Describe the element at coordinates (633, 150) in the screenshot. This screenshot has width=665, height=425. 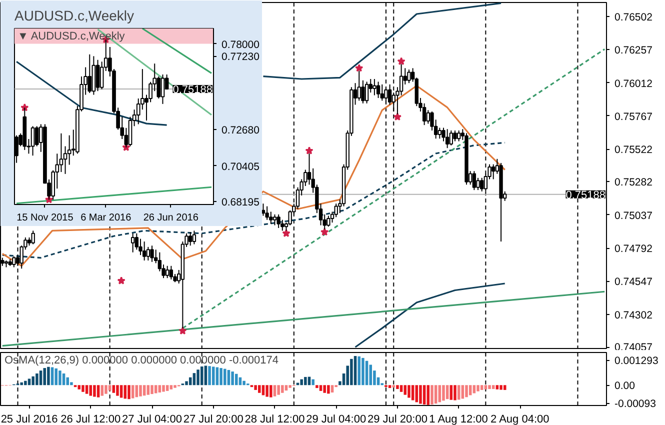
I see `y-tick-label: 0.75522` at that location.